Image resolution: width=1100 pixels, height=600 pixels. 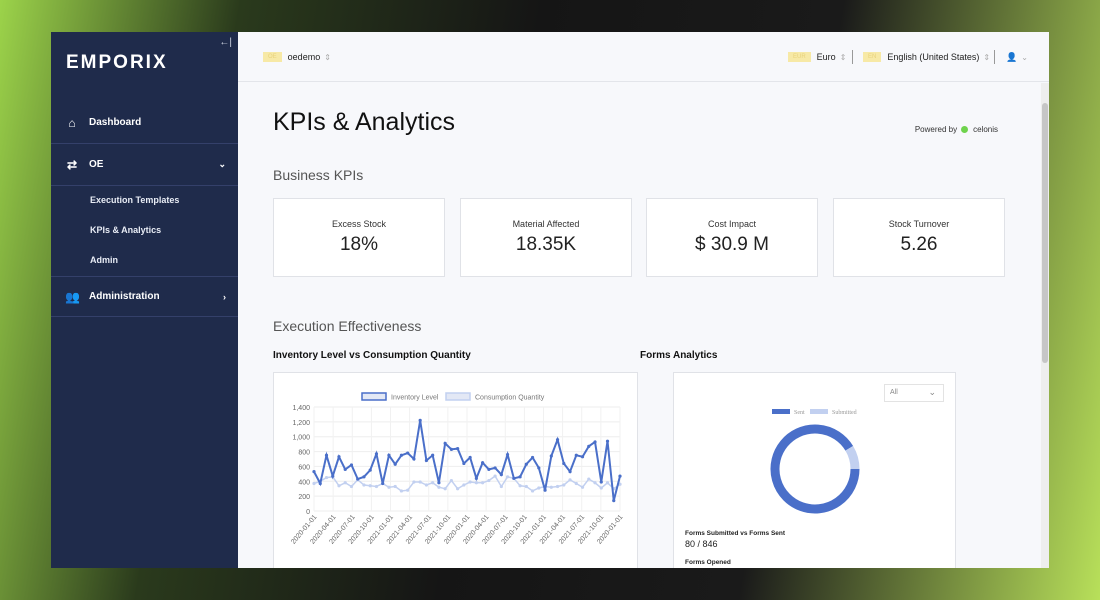 What do you see at coordinates (225, 42) in the screenshot?
I see `collapse-sidebar-icon: ←|` at bounding box center [225, 42].